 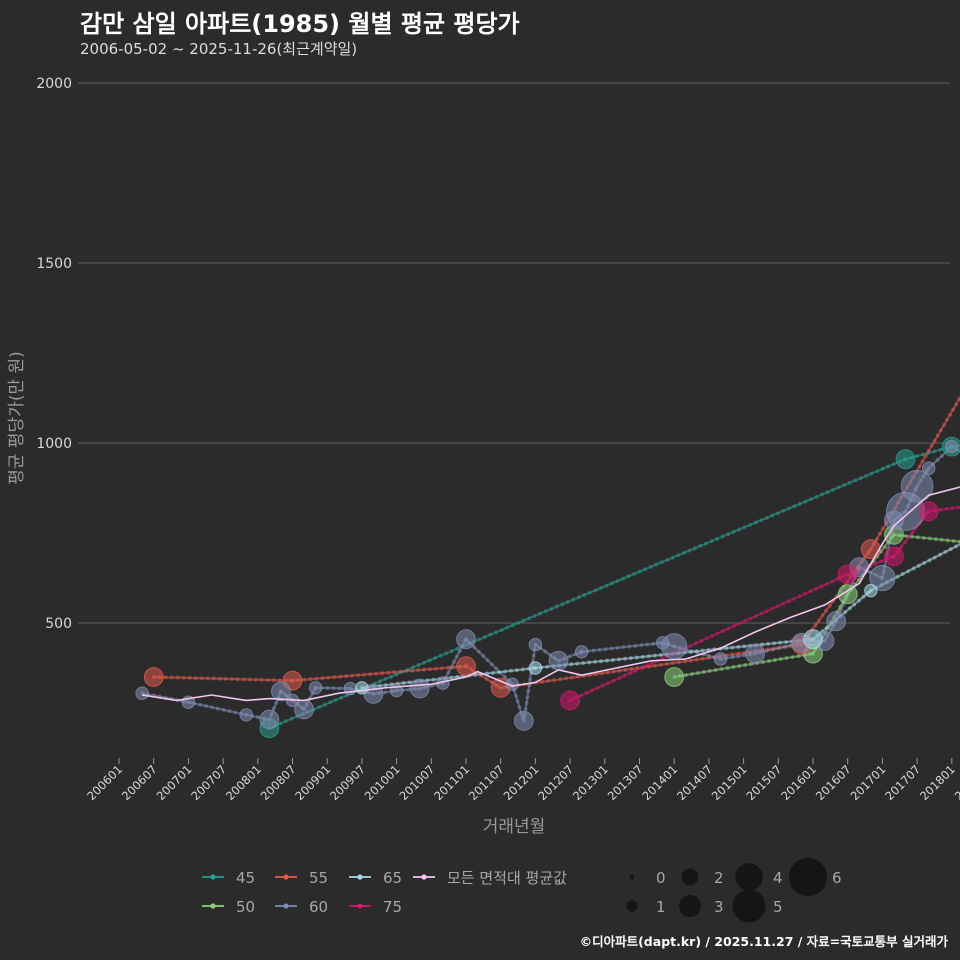 I want to click on x-tick-label: 201507, so click(x=763, y=782).